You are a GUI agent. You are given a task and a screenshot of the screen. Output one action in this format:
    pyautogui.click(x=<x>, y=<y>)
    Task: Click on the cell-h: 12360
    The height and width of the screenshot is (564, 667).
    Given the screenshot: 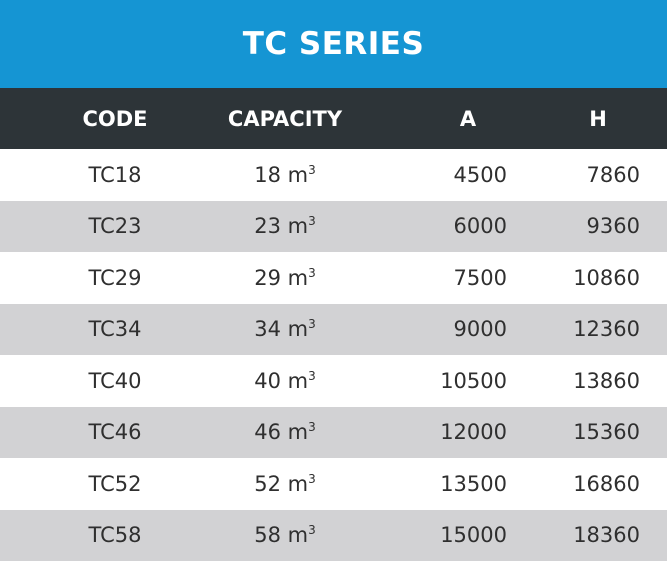 What is the action you would take?
    pyautogui.click(x=606, y=329)
    